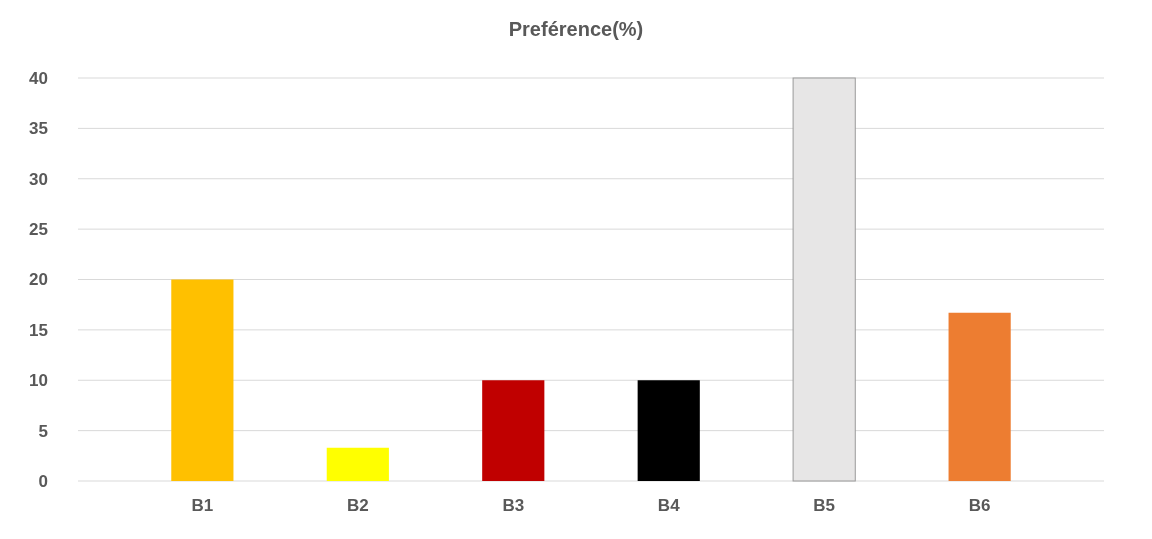  What do you see at coordinates (38, 129) in the screenshot?
I see `y-tick-label: 35` at bounding box center [38, 129].